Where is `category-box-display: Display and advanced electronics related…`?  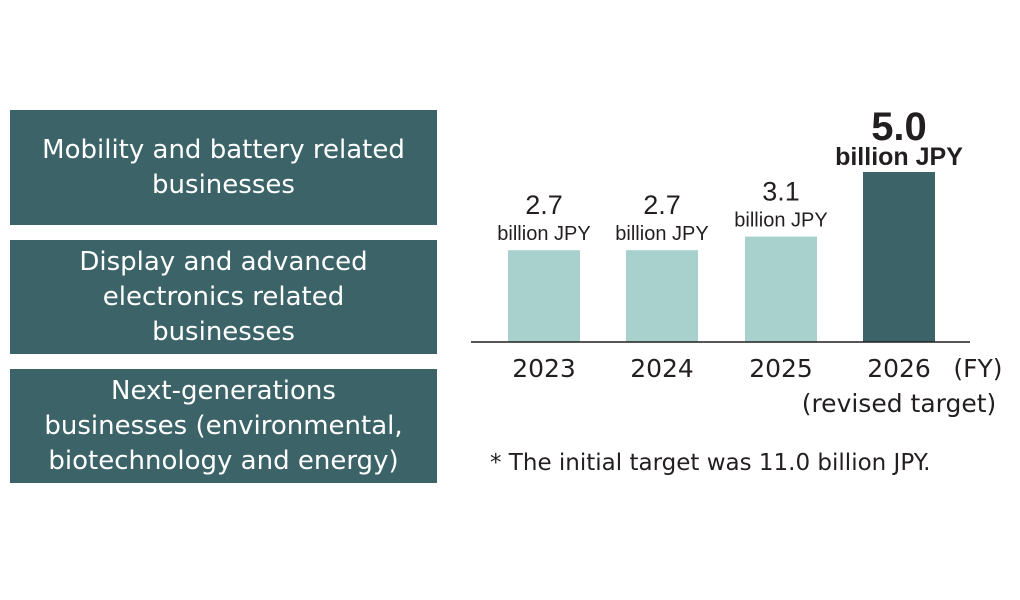 category-box-display: Display and advanced electronics related… is located at coordinates (223, 297).